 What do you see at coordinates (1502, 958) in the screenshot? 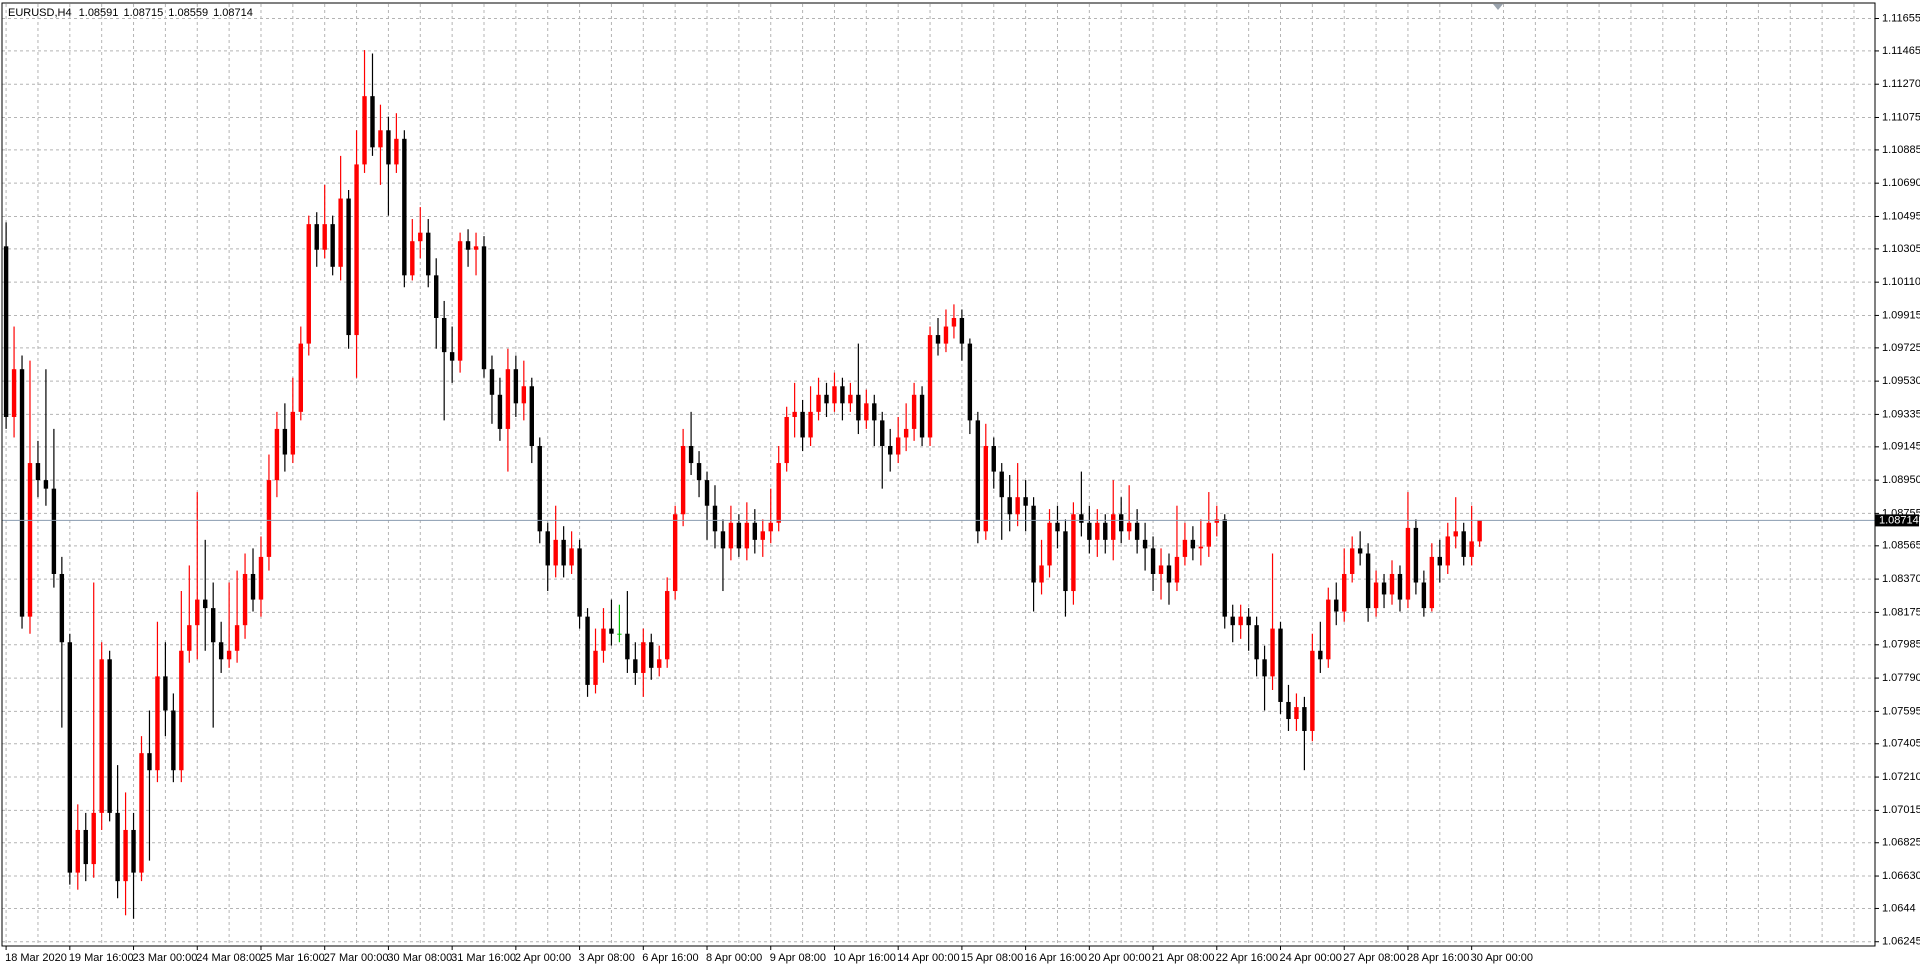
I see `x-tick-label: 30 Apr 00:00` at bounding box center [1502, 958].